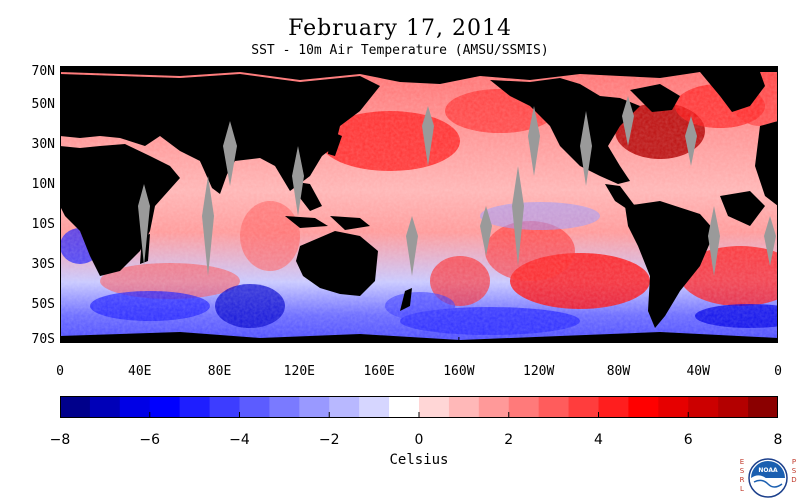 The image size is (800, 500). I want to click on latitude-label: 50S, so click(43, 304).